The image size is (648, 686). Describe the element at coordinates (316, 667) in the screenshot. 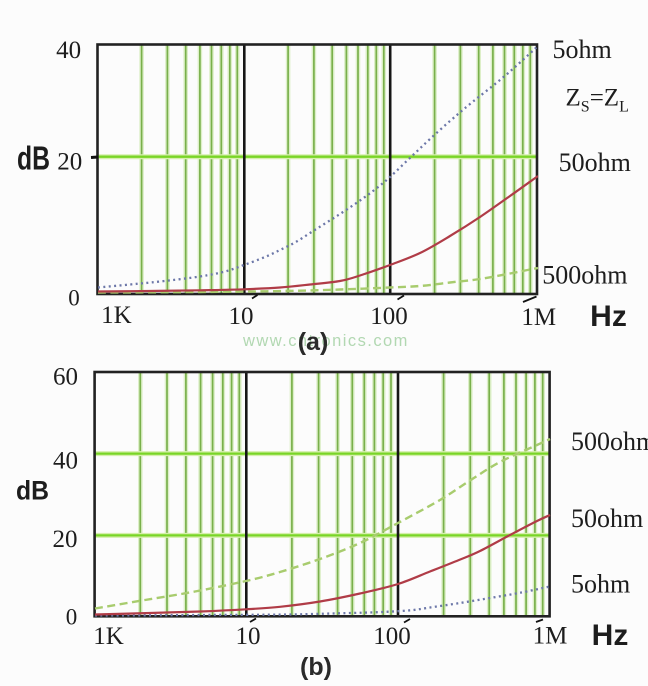

I see `svg-text: (b)` at that location.